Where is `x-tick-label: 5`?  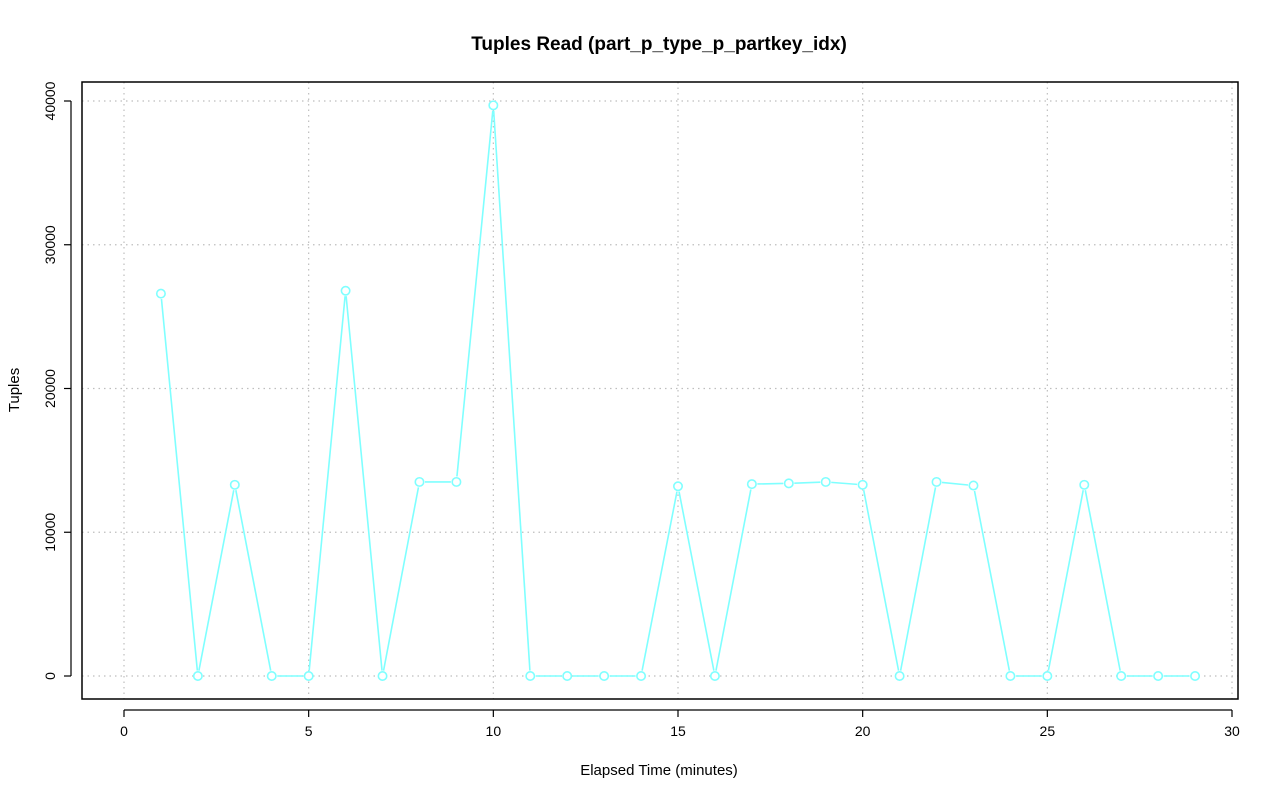
x-tick-label: 5 is located at coordinates (309, 731).